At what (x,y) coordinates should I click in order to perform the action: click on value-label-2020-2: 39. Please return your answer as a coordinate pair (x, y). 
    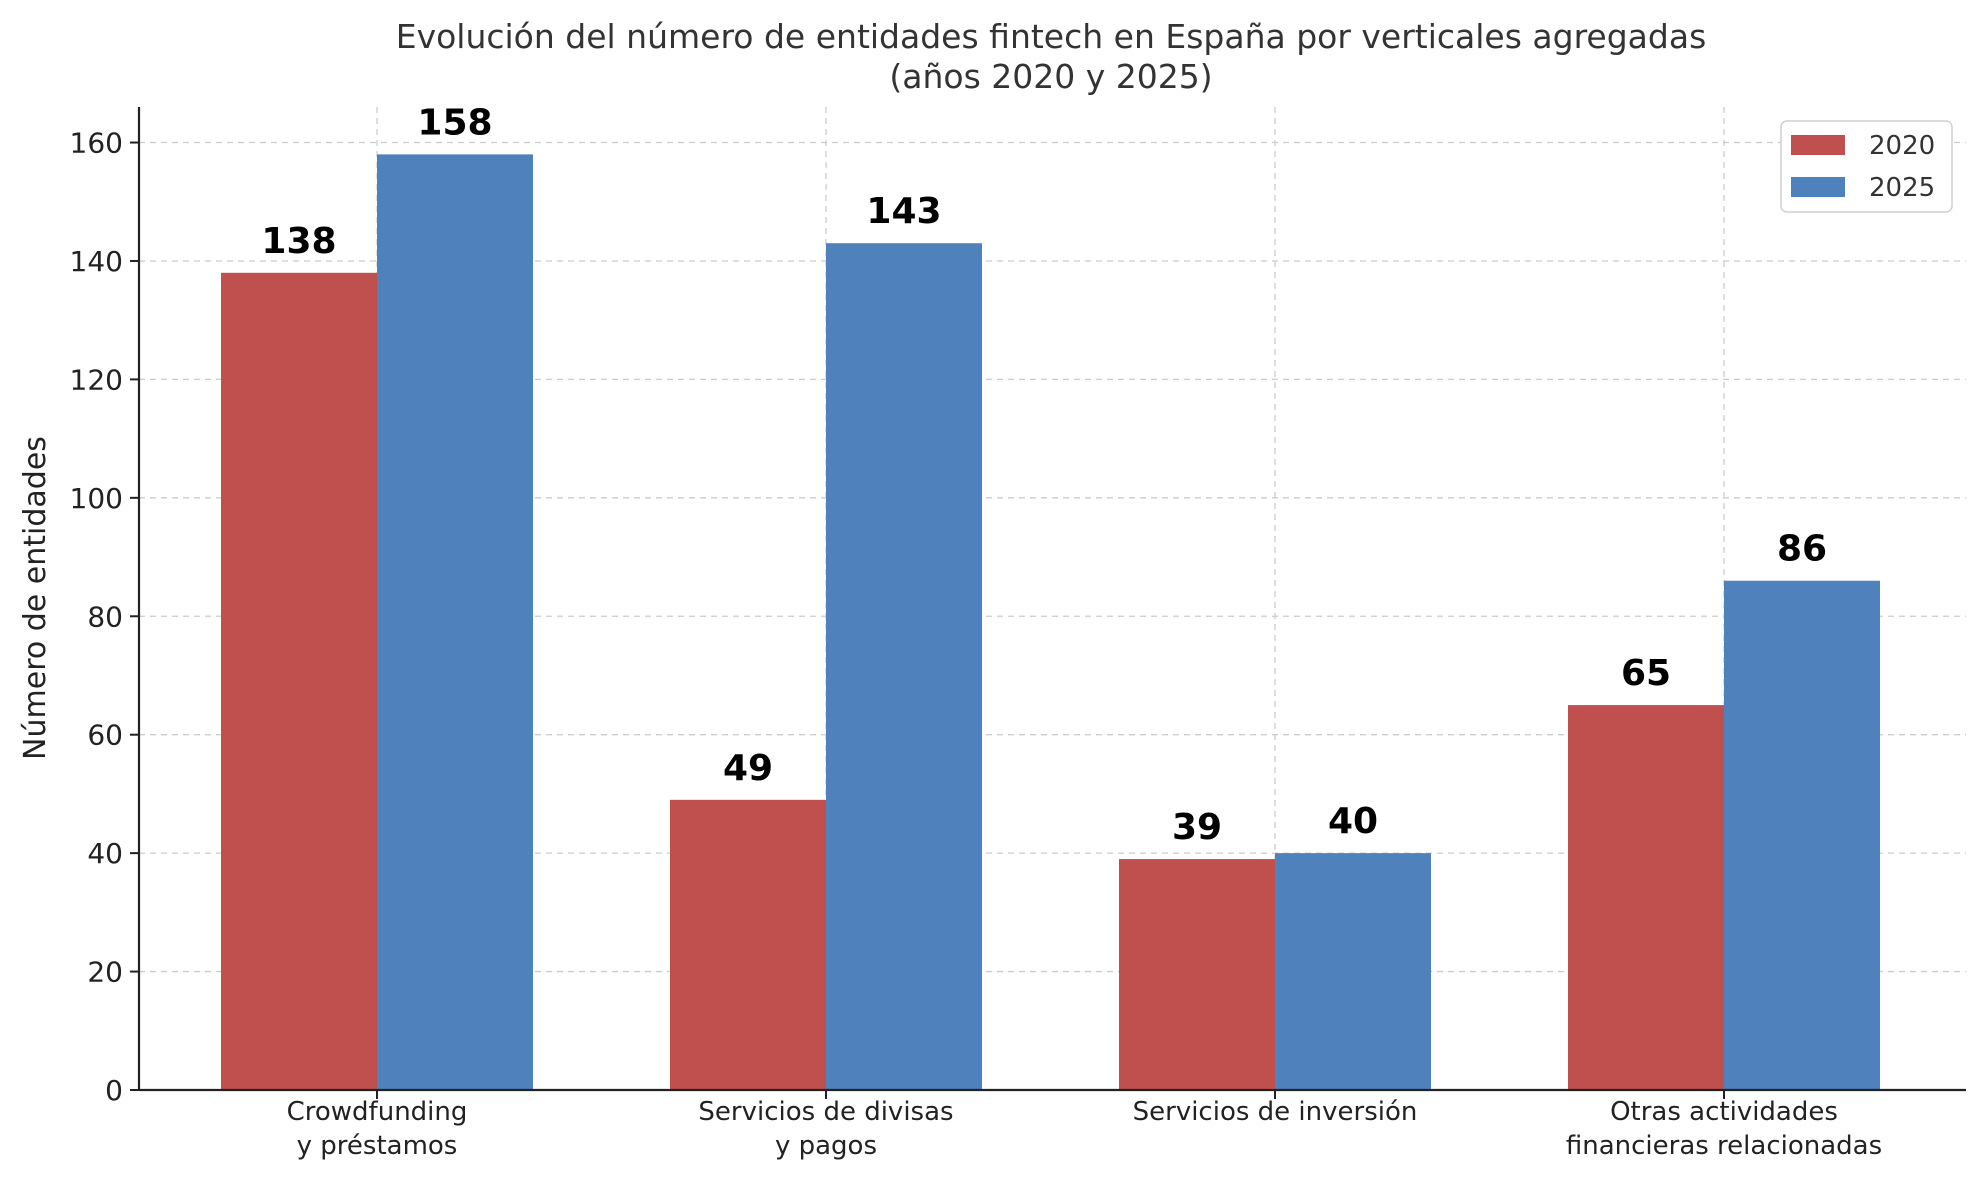
    Looking at the image, I should click on (1197, 827).